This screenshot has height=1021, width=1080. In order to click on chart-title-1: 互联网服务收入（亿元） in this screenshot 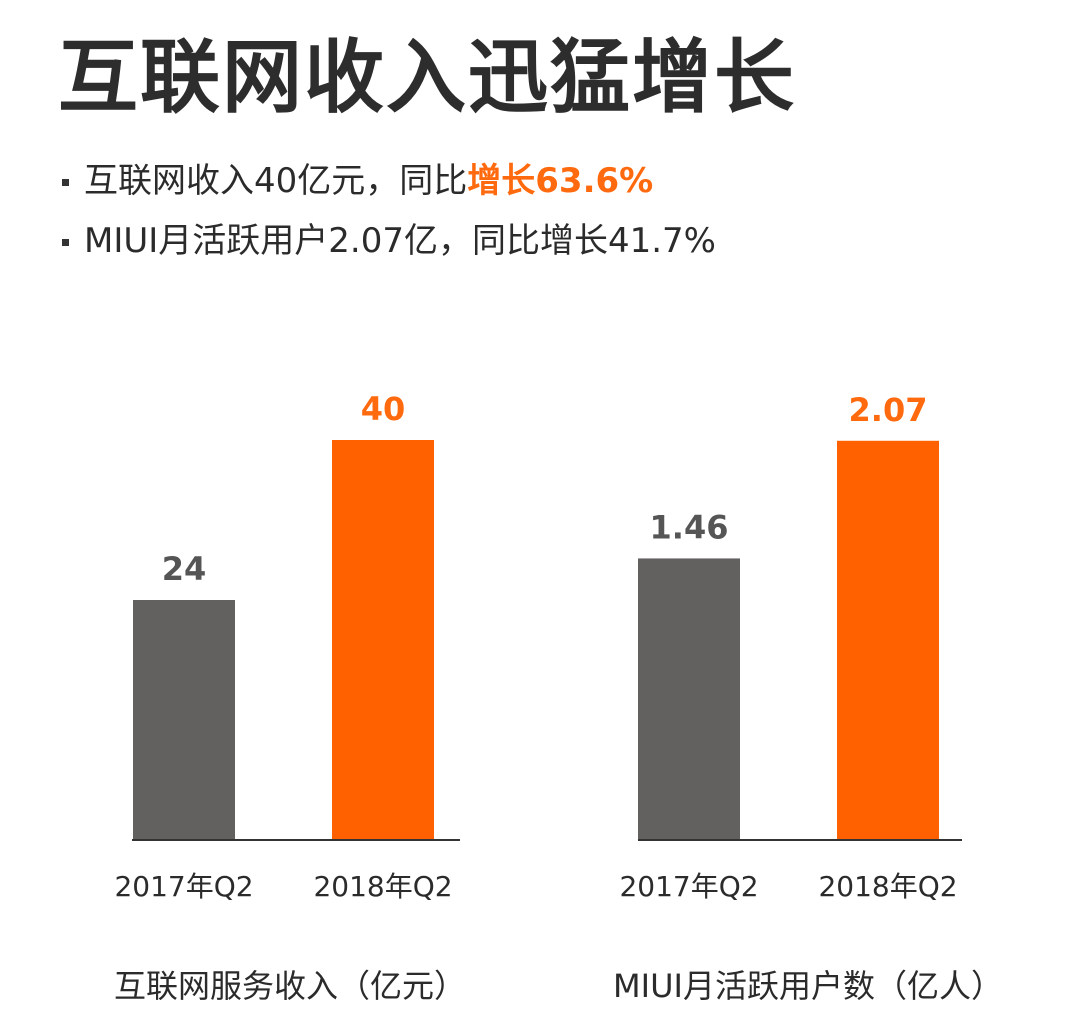, I will do `click(290, 986)`.